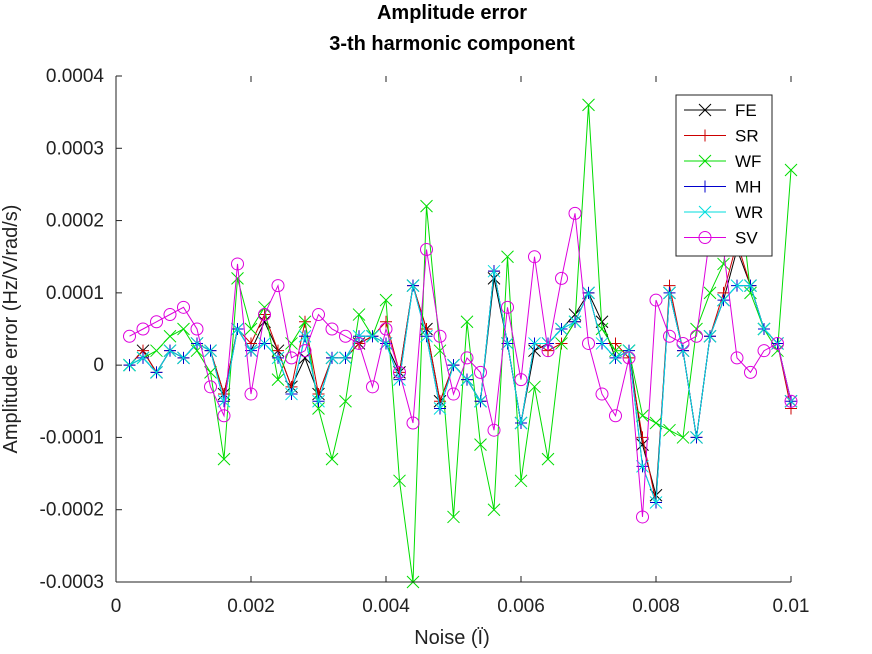 This screenshot has height=654, width=872. What do you see at coordinates (791, 606) in the screenshot?
I see `x-tick-label: 0.01` at bounding box center [791, 606].